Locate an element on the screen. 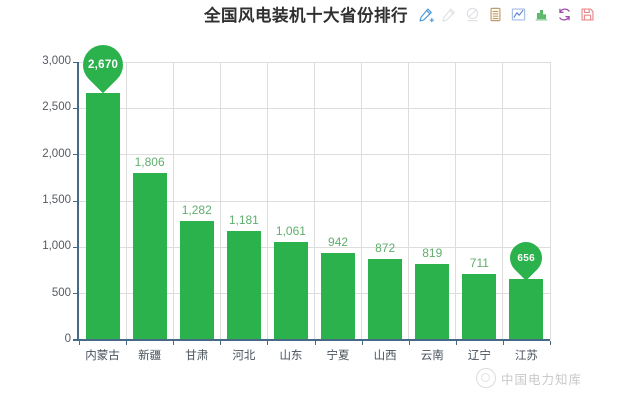  bar-辽宁 is located at coordinates (479, 307).